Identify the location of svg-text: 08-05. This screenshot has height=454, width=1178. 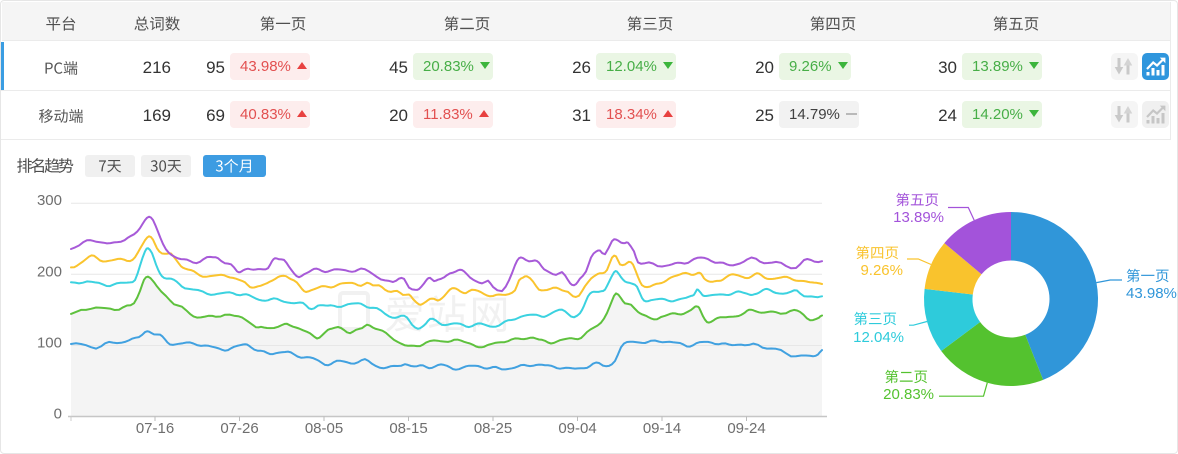
(324, 428).